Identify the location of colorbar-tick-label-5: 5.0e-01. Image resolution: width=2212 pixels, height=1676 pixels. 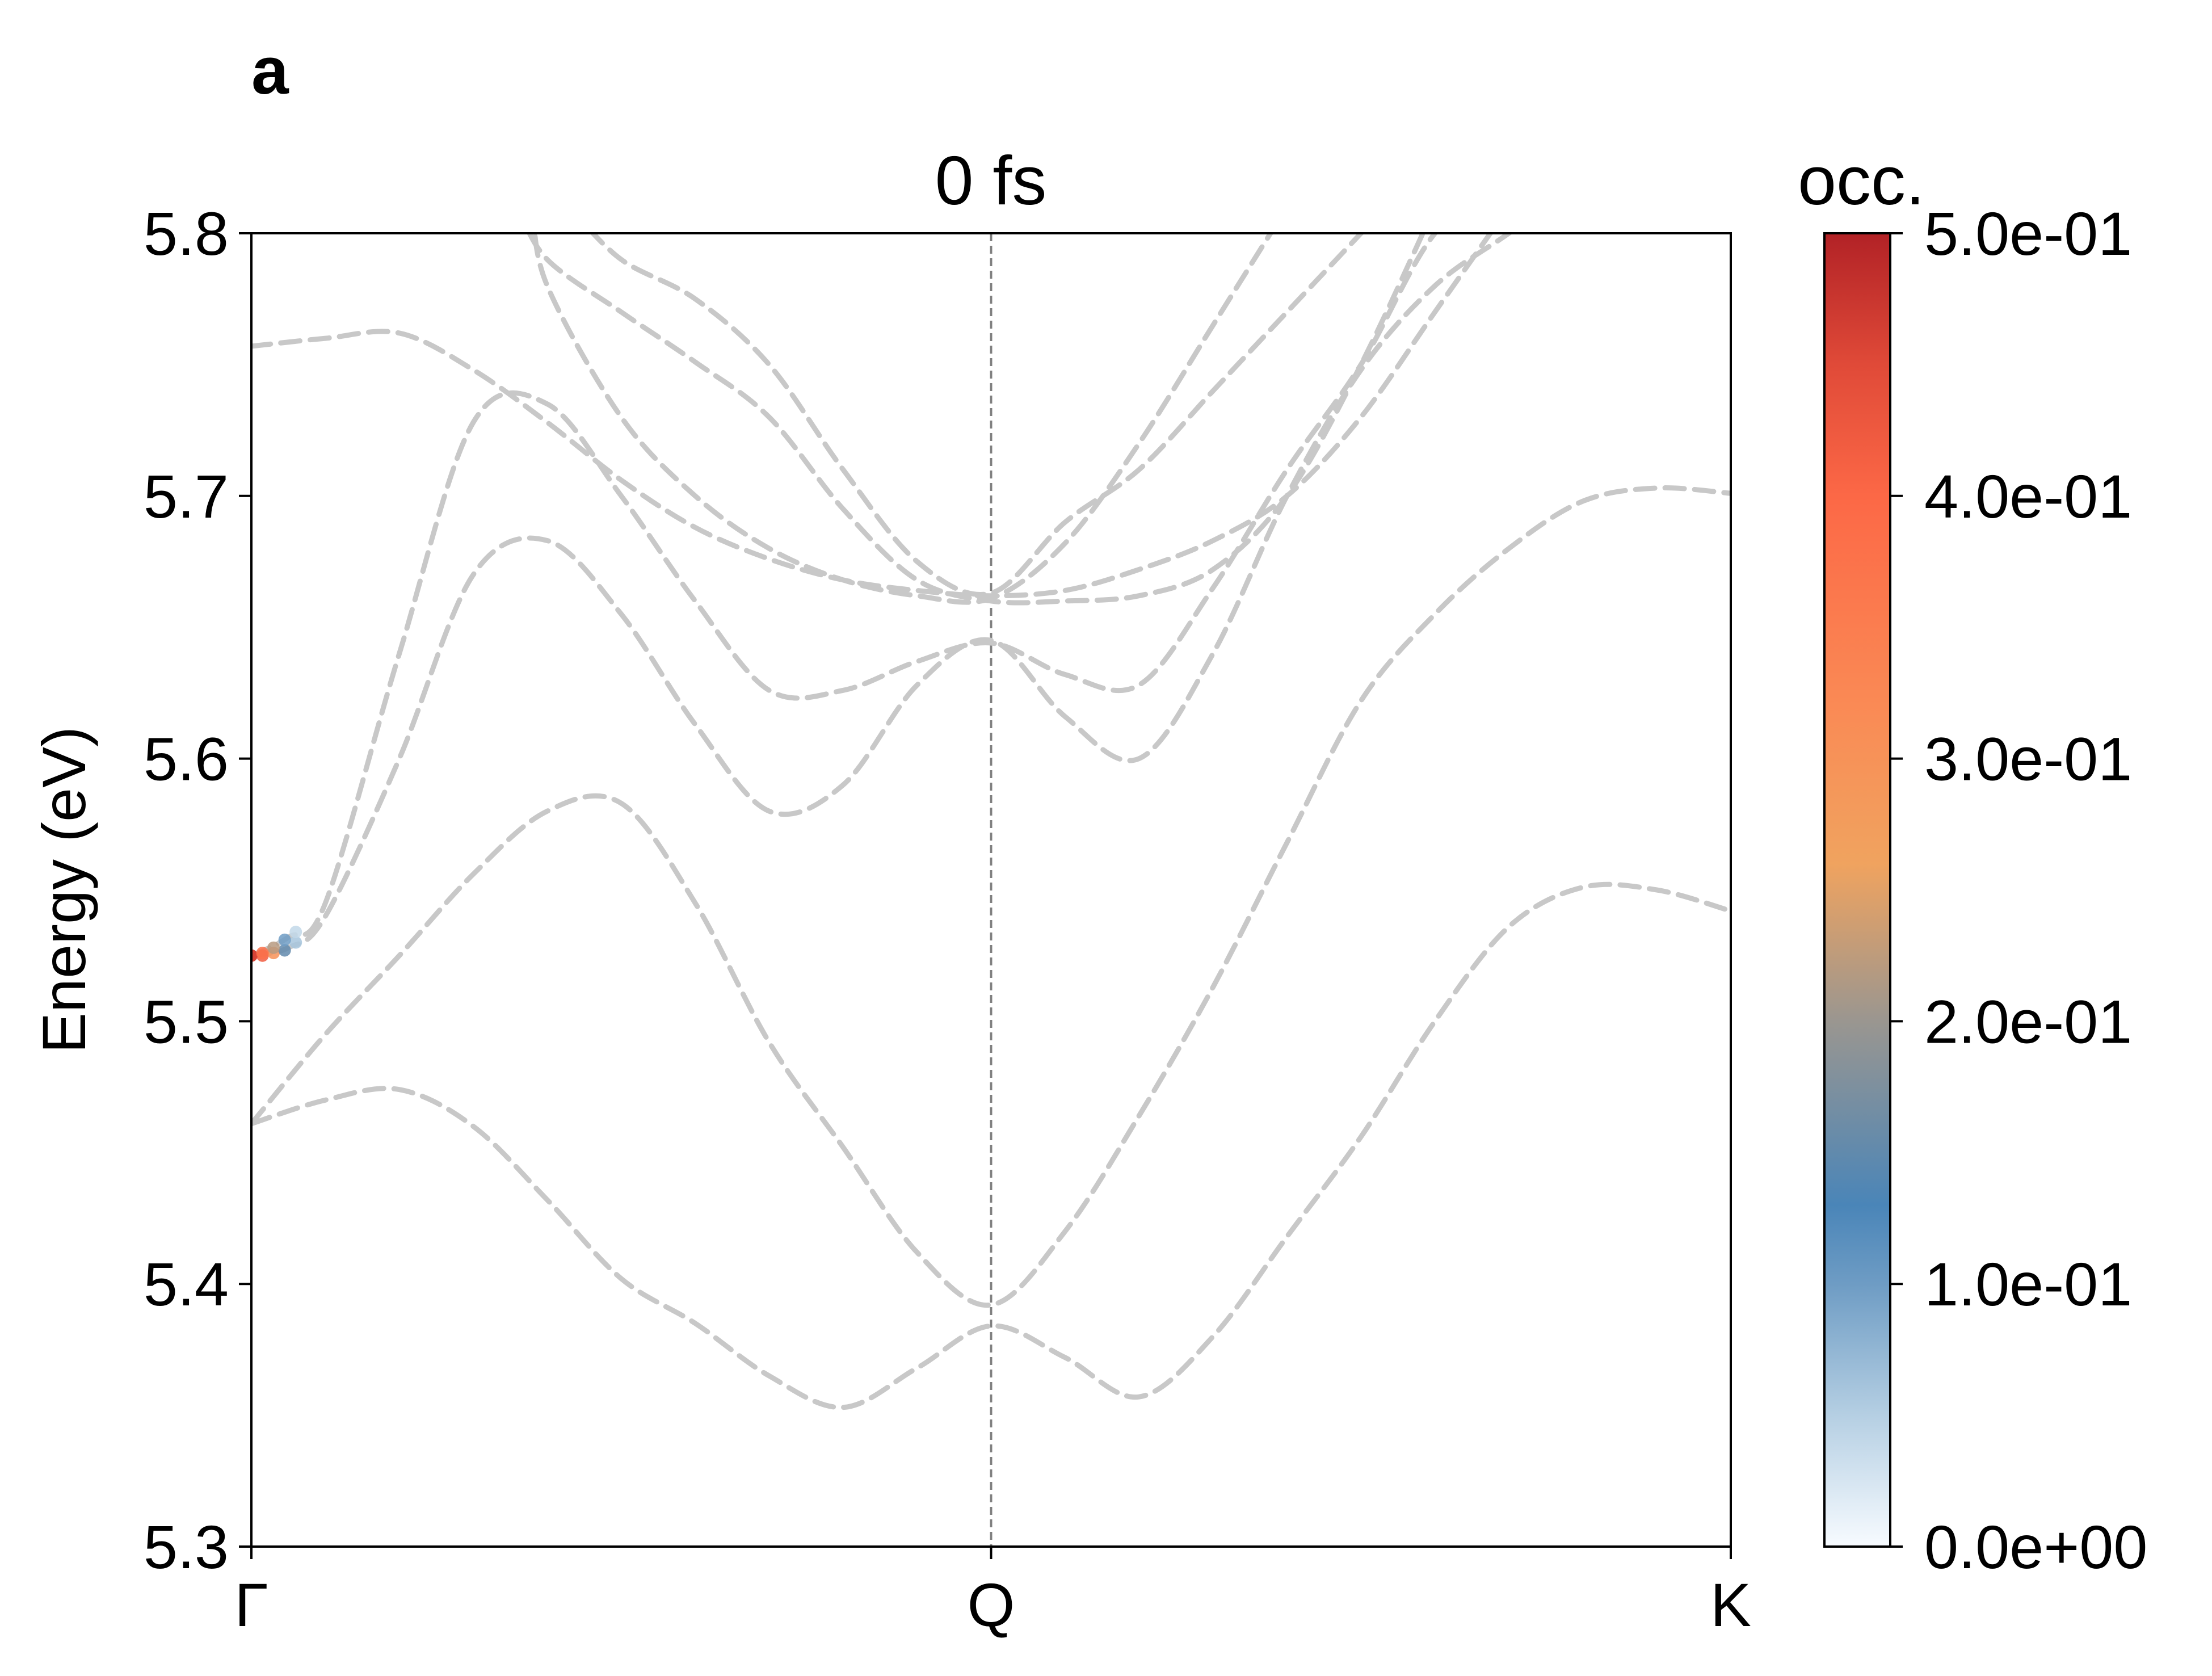
(2028, 234).